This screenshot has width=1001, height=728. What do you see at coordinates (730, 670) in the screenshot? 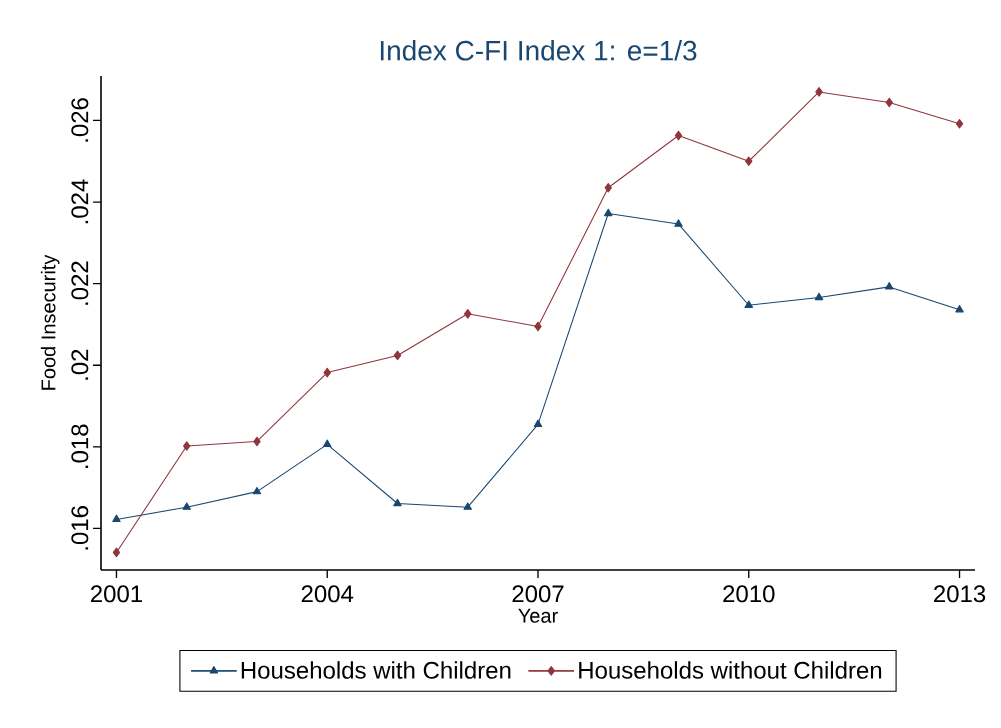
I see `legend-label: Households without Children` at bounding box center [730, 670].